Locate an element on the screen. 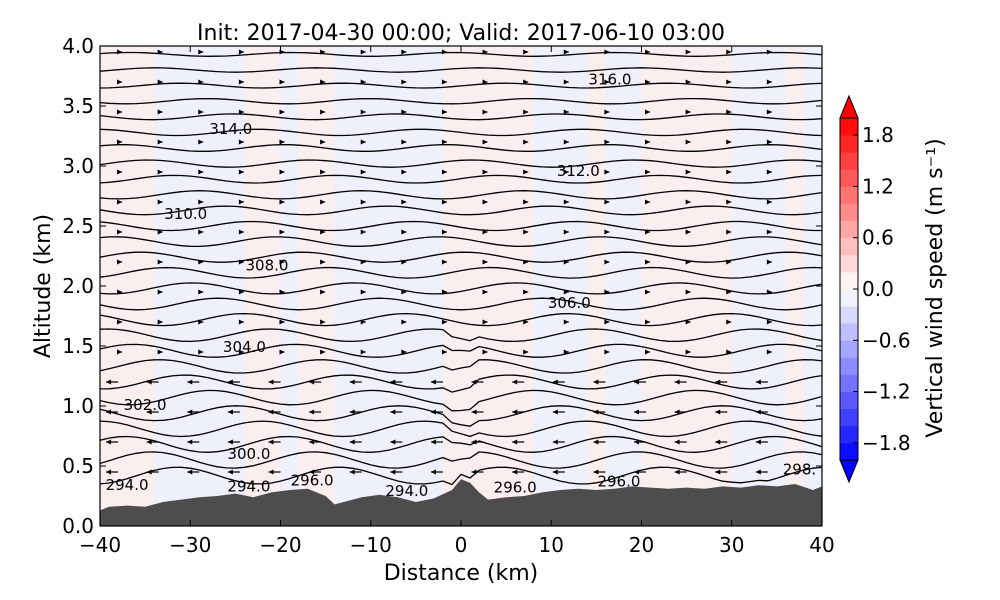 The image size is (1000, 600). y-tick-label: 0.5 is located at coordinates (78, 466).